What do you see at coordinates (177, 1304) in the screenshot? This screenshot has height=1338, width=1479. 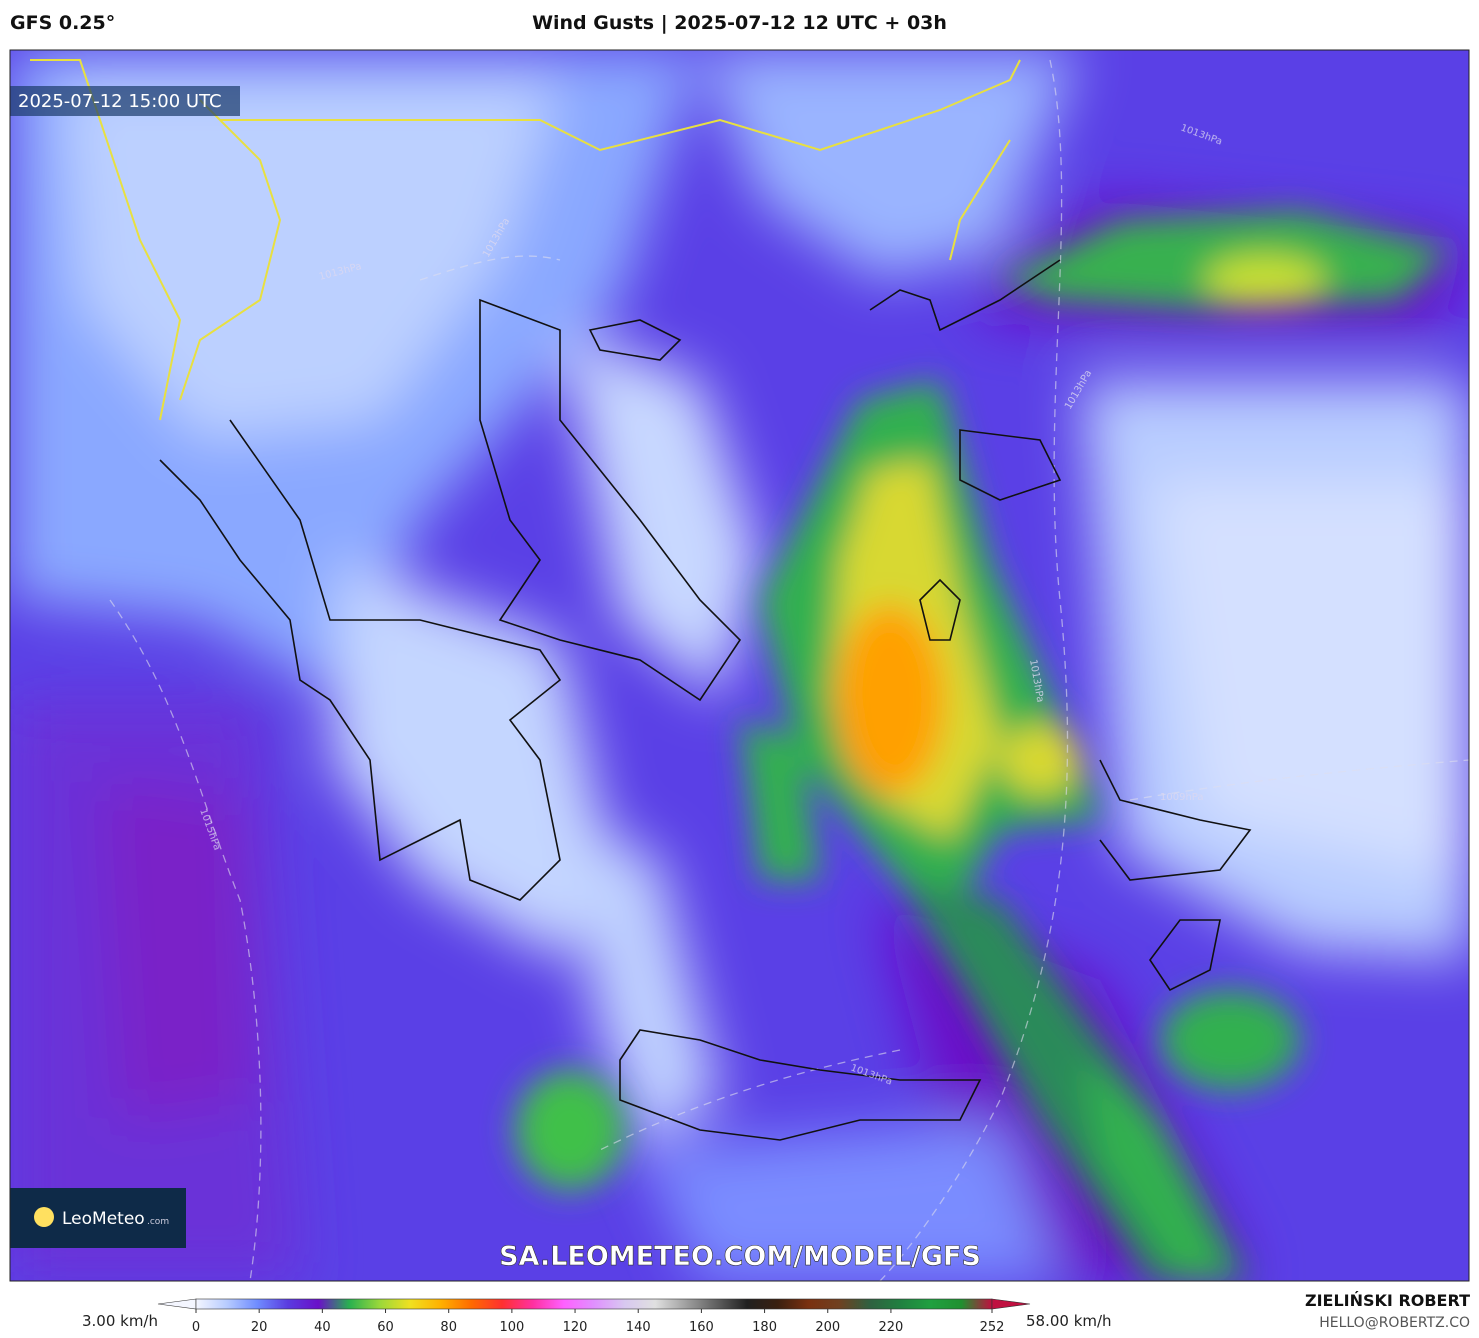 I see `colorbar-arrow-low` at bounding box center [177, 1304].